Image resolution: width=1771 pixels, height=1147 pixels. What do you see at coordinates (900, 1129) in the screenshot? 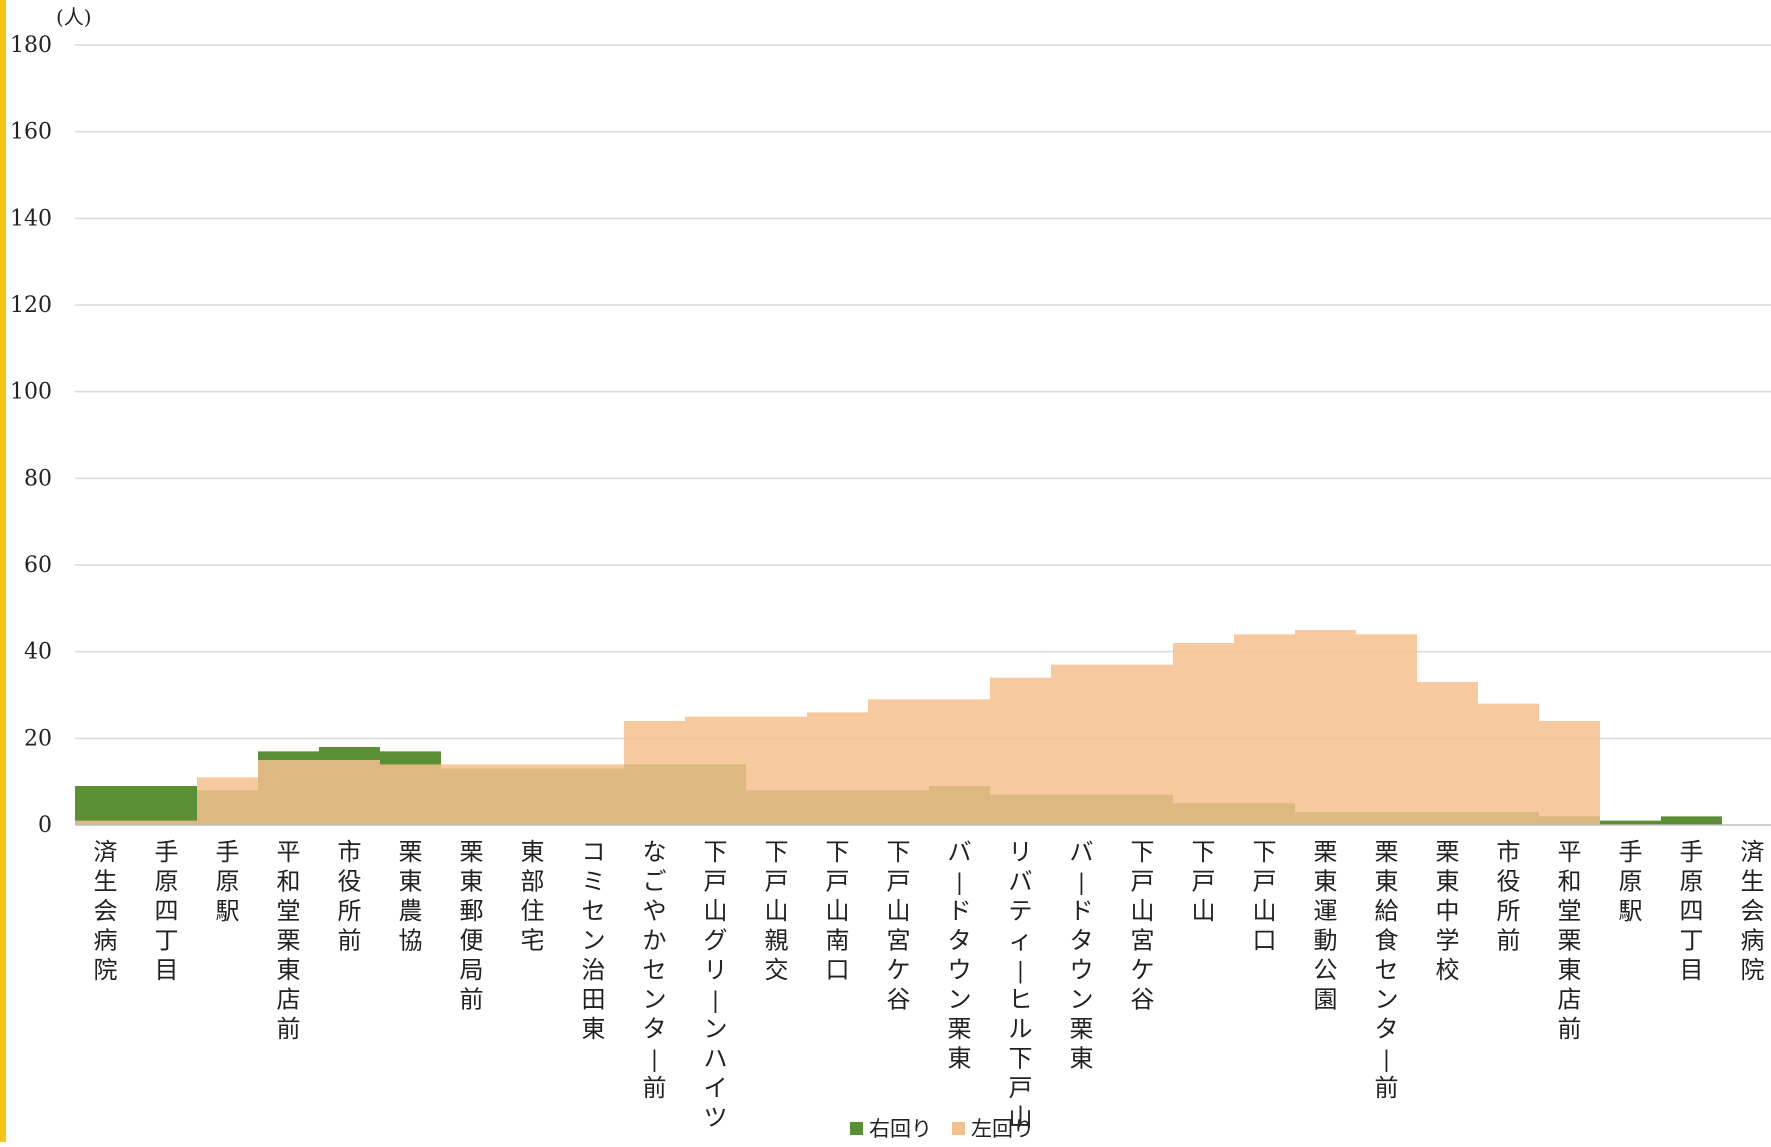
I see `legend-label-right: 右回り` at bounding box center [900, 1129].